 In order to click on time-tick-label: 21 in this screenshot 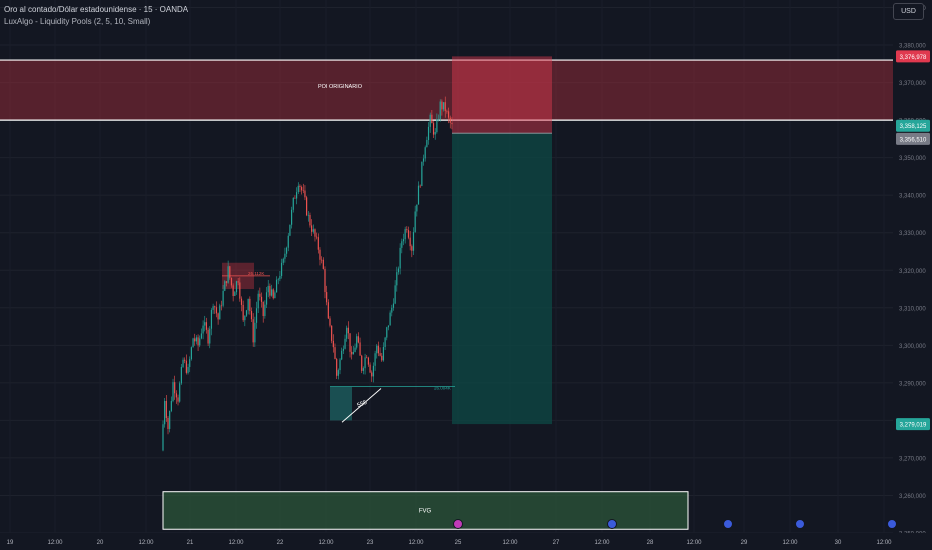, I will do `click(190, 543)`.